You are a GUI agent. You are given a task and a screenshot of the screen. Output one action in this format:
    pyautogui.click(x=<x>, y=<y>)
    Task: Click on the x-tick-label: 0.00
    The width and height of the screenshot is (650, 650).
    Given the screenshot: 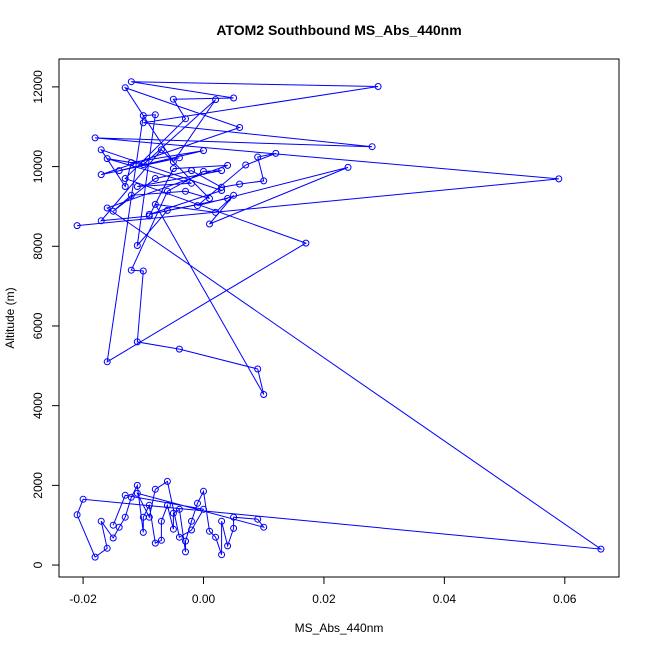 What is the action you would take?
    pyautogui.click(x=204, y=599)
    